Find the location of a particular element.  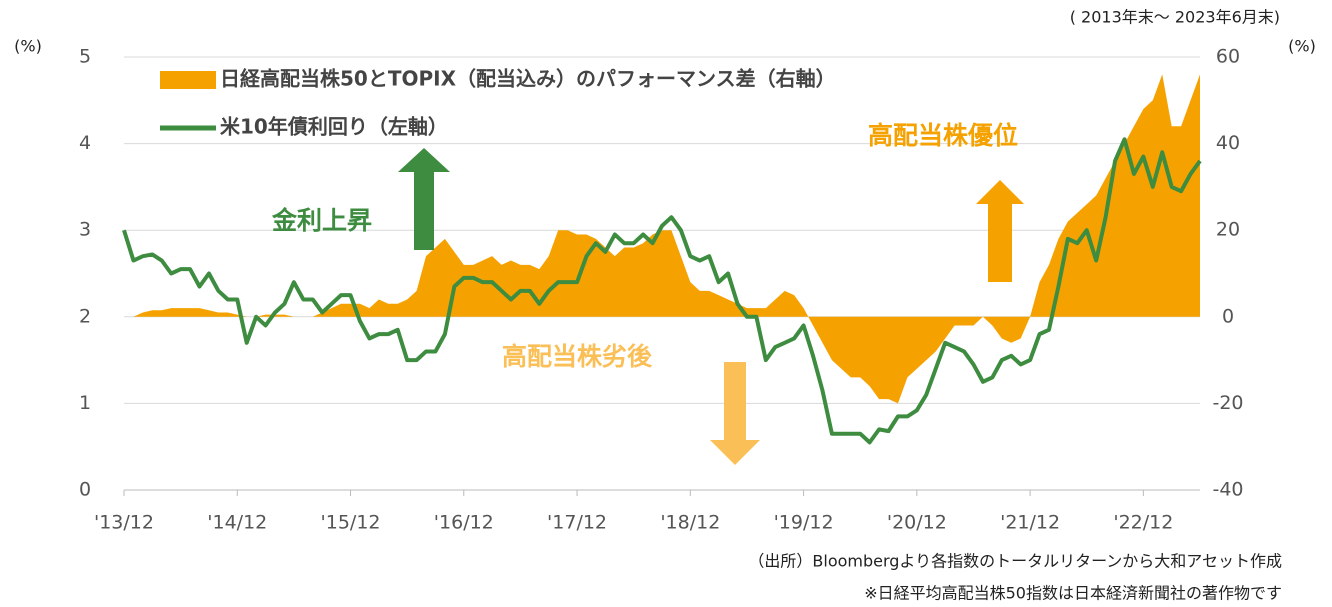

x-tick-label: '18/12 is located at coordinates (690, 523).